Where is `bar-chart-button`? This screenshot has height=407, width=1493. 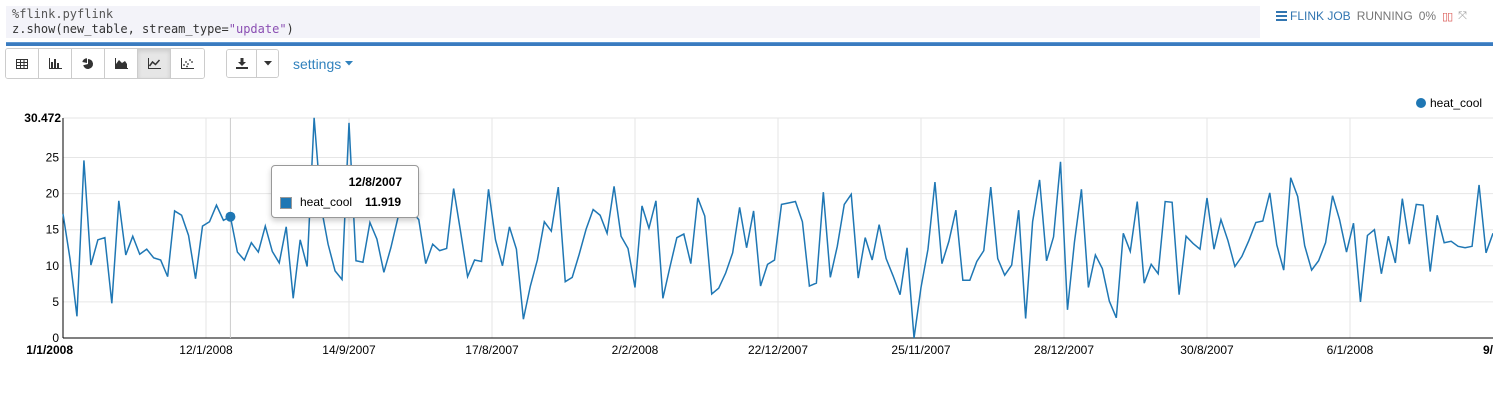 bar-chart-button is located at coordinates (55, 63).